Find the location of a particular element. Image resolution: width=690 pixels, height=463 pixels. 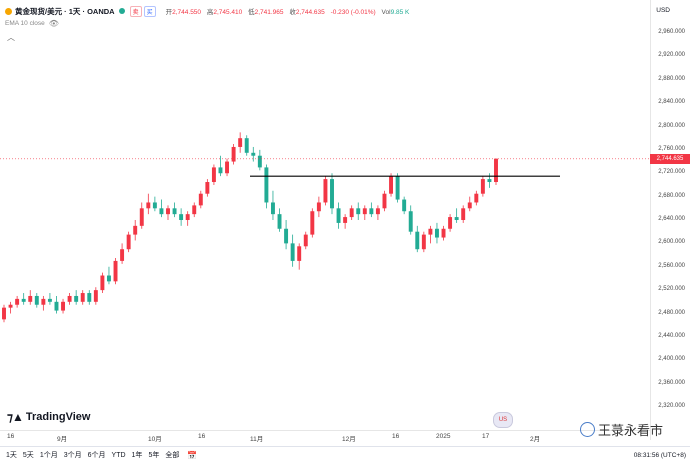

chevron-up-icon: ︿ is located at coordinates (11, 37).